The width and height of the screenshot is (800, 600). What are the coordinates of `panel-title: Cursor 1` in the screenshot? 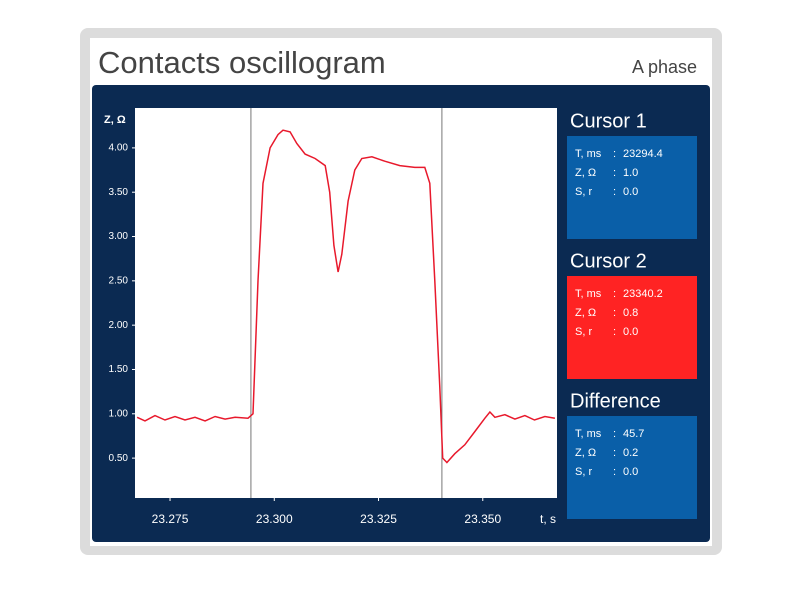 It's located at (608, 121).